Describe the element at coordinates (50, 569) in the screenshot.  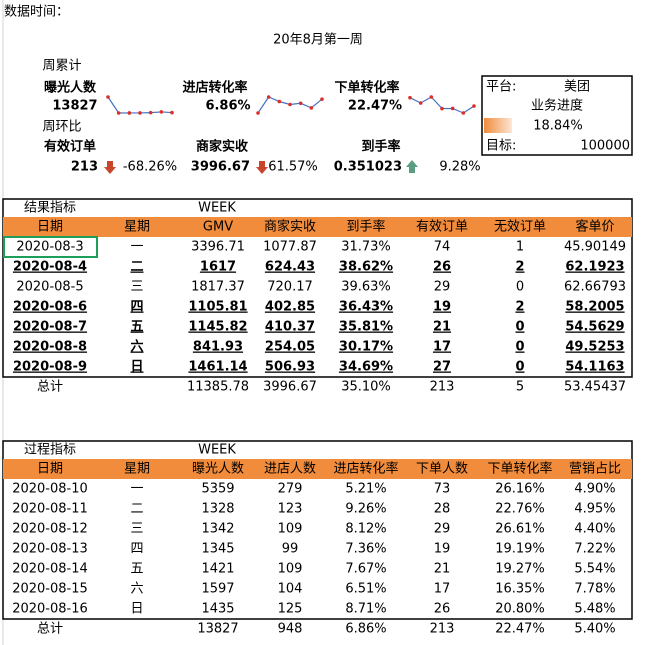
I see `cell: 2020-08-14` at that location.